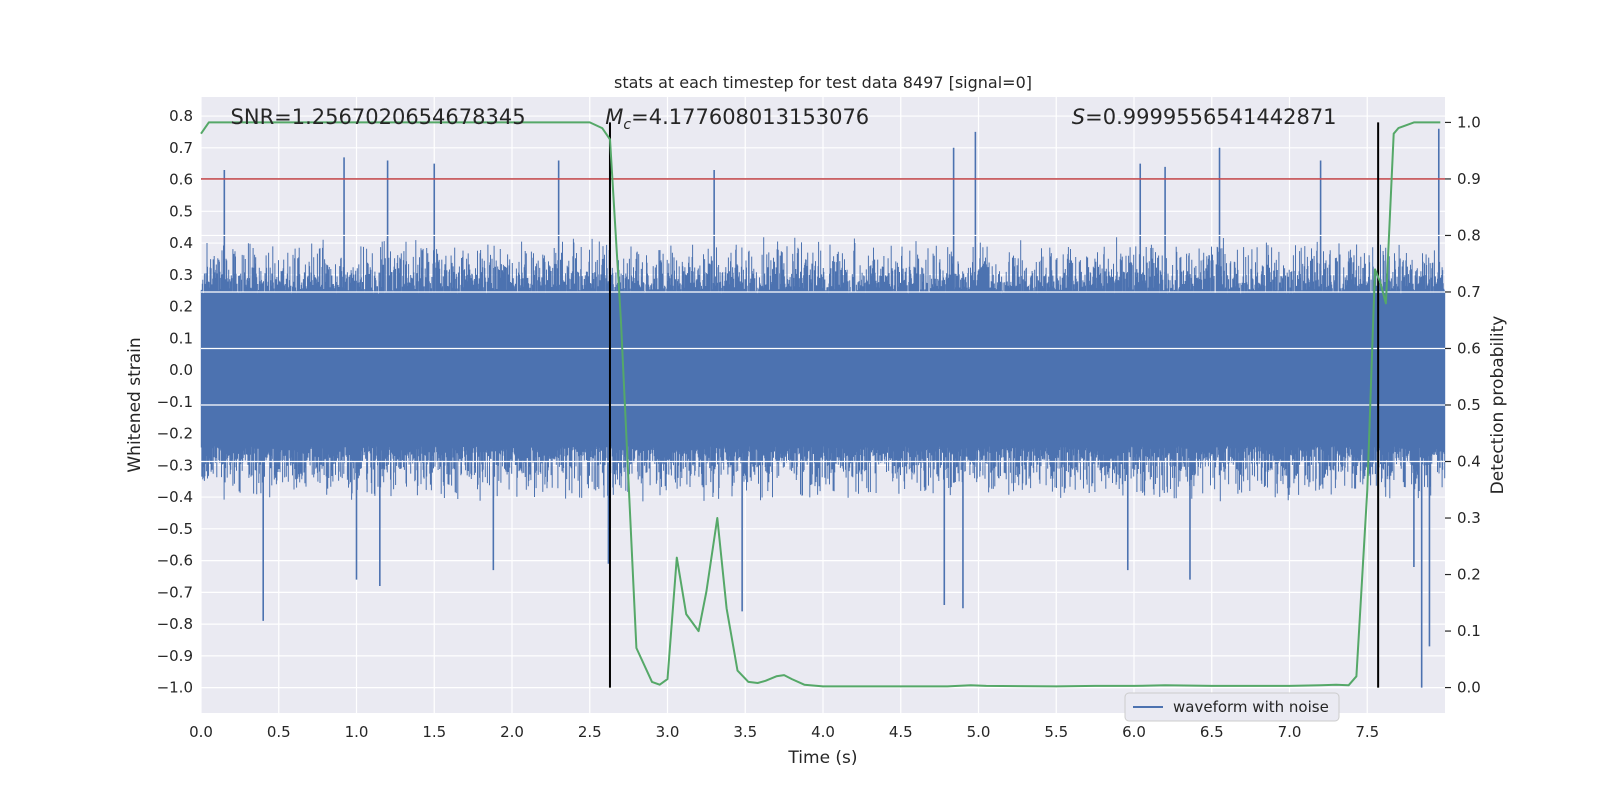 This screenshot has height=804, width=1600. What do you see at coordinates (357, 732) in the screenshot?
I see `x-tick-label: 1.0` at bounding box center [357, 732].